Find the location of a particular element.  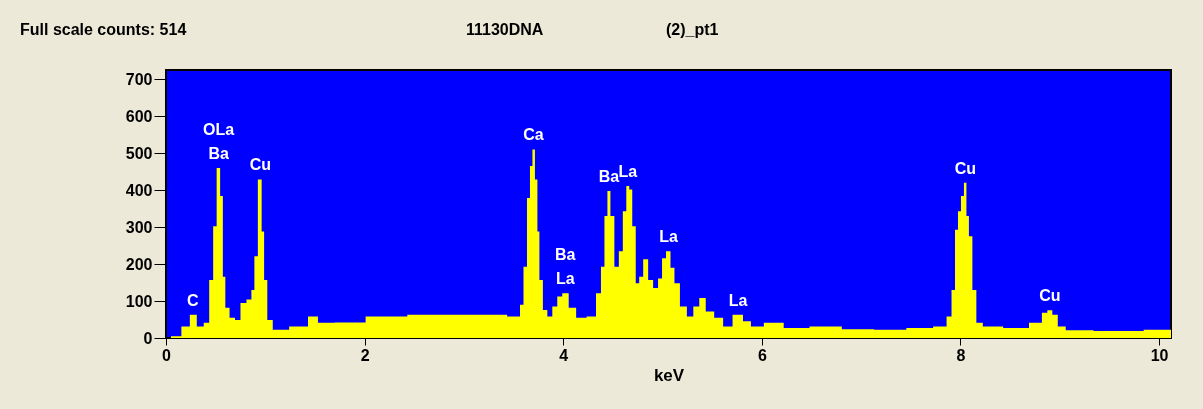

x-tick-label: 2 is located at coordinates (365, 355).